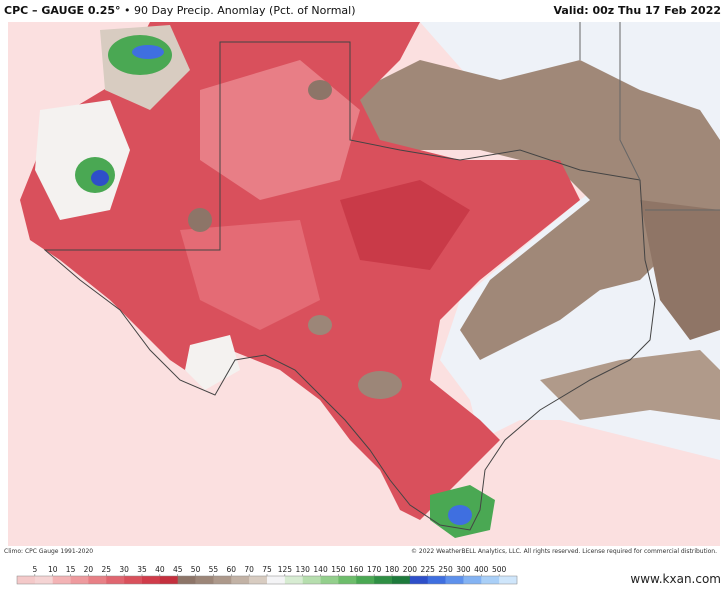  What do you see at coordinates (356, 569) in the screenshot?
I see `legend-label: 160` at bounding box center [356, 569].